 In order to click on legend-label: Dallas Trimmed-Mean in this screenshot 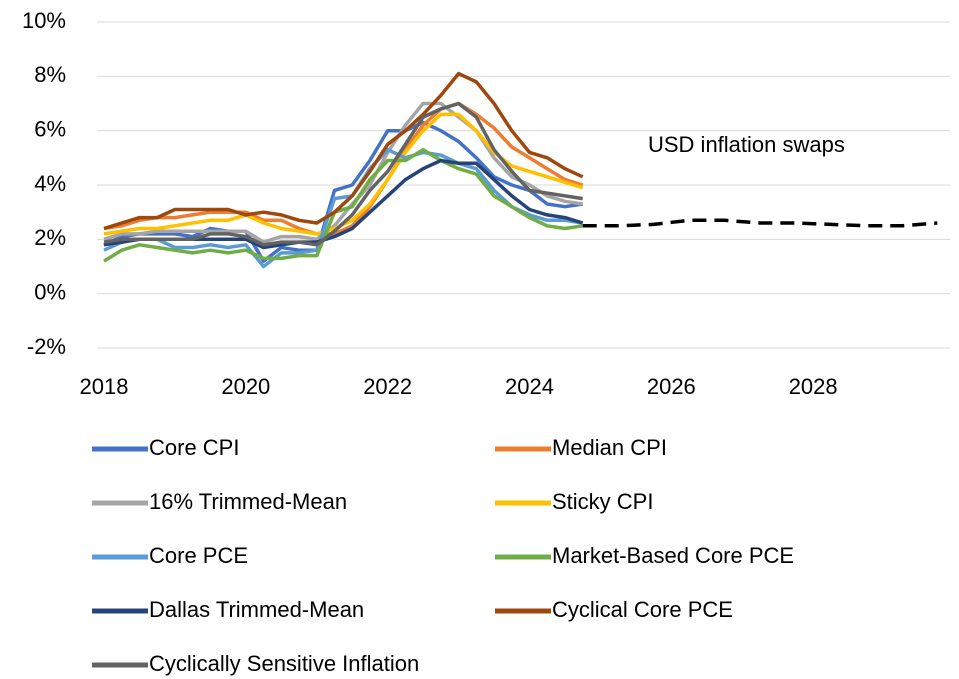, I will do `click(256, 609)`.